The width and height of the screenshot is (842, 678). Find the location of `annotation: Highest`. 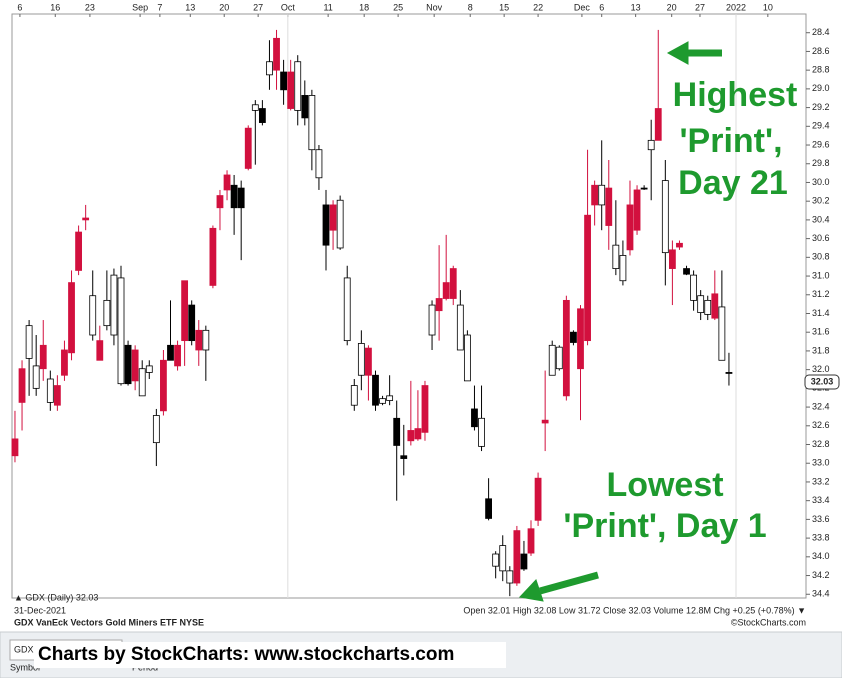

annotation: Highest is located at coordinates (735, 95).